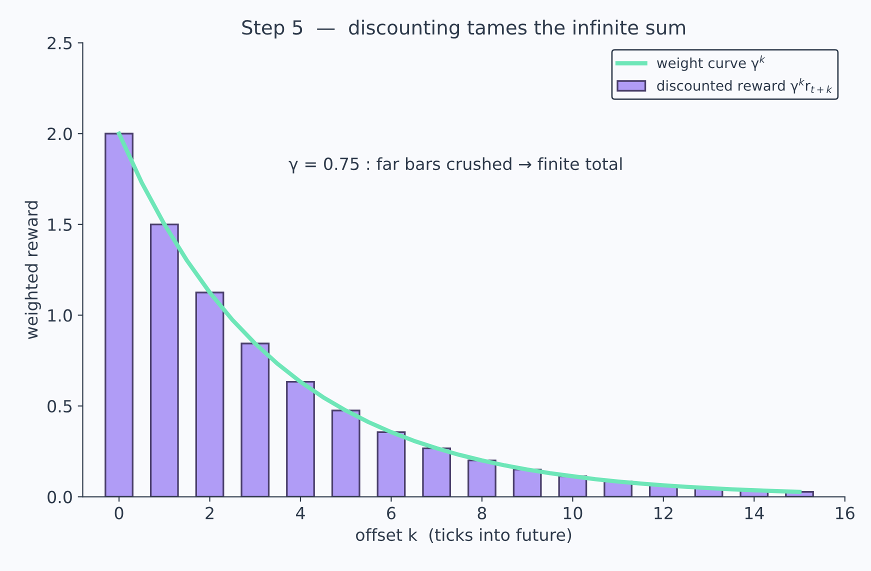 The image size is (871, 571). I want to click on x-tick-label: 6, so click(391, 513).